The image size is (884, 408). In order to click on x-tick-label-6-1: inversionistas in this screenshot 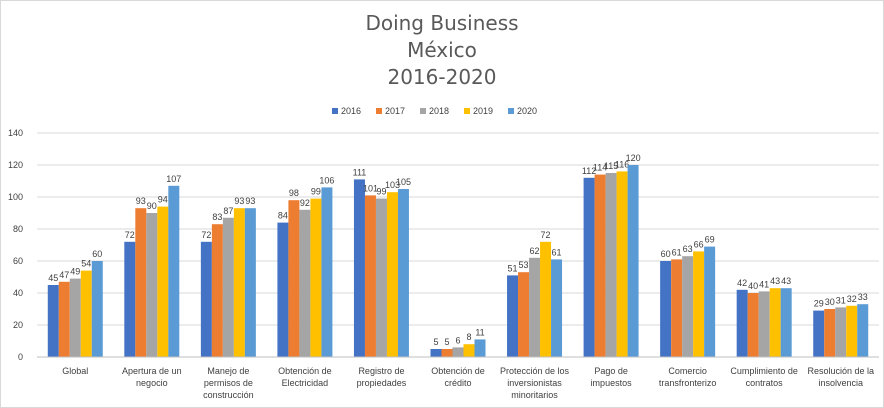, I will do `click(534, 383)`.